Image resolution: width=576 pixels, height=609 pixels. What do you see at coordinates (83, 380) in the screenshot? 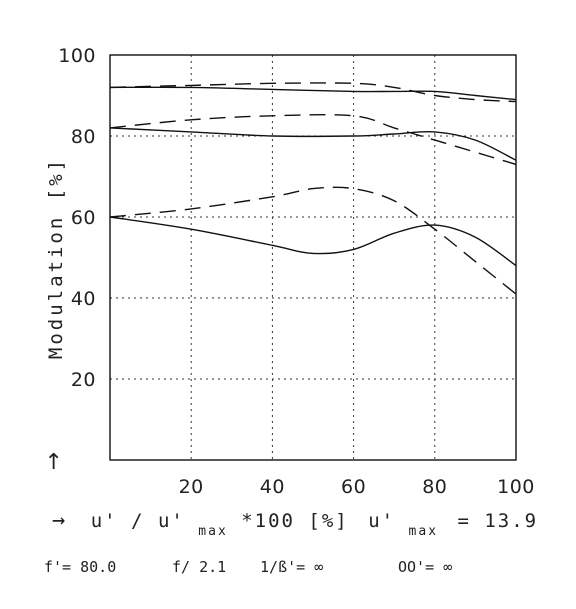
I see `y-tick-label: 20` at bounding box center [83, 380].